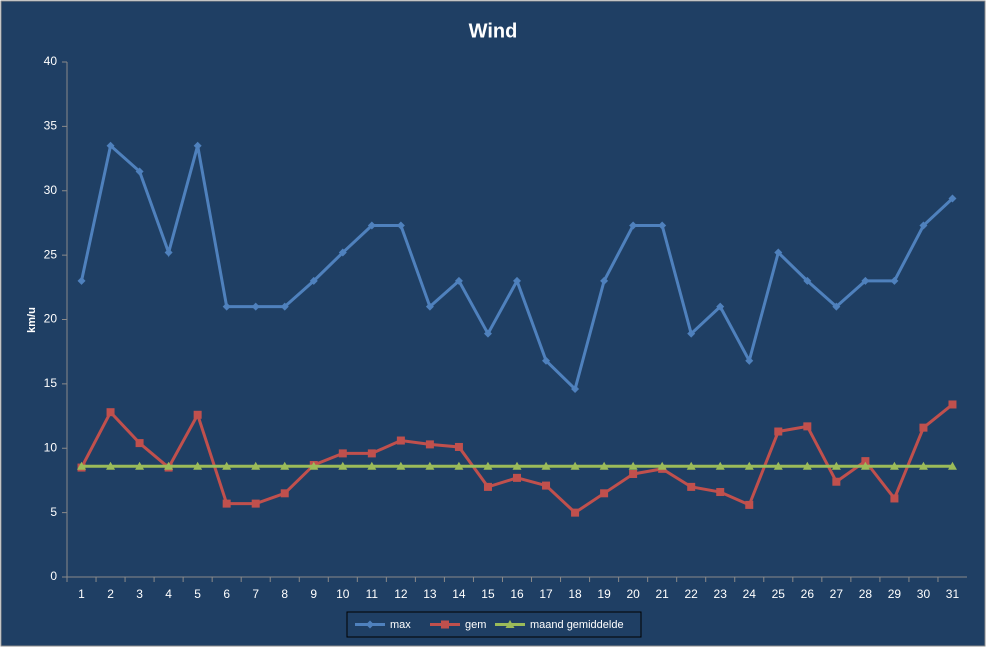 This screenshot has width=987, height=648. I want to click on x-tick-label: 19, so click(604, 594).